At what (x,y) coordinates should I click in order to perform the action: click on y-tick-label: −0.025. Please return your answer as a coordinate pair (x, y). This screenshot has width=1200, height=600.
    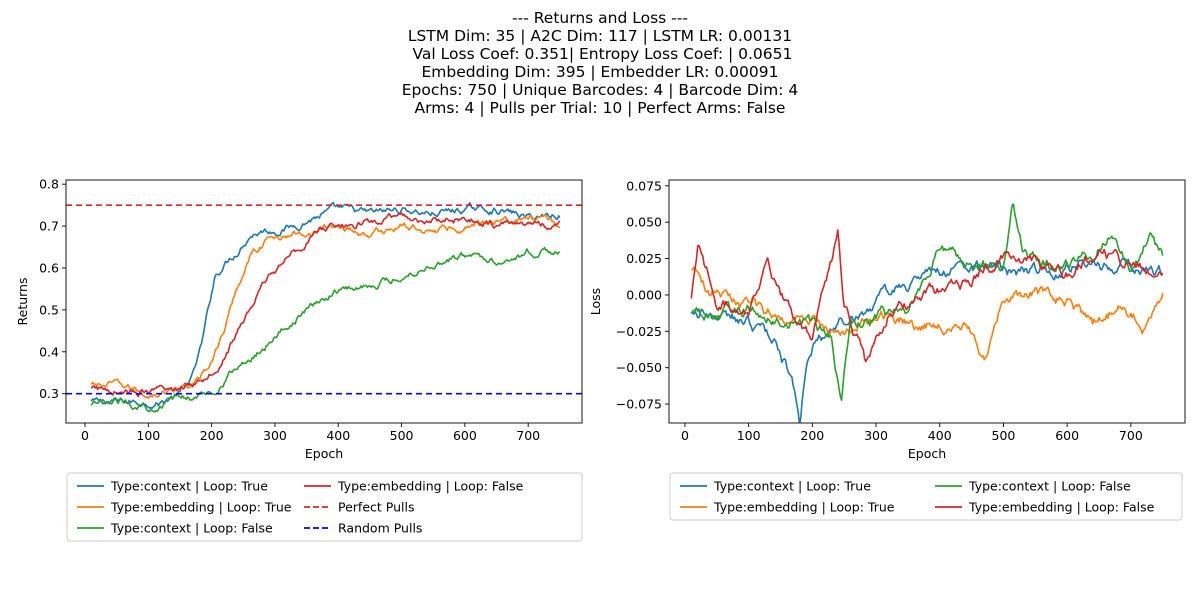
    Looking at the image, I should click on (639, 331).